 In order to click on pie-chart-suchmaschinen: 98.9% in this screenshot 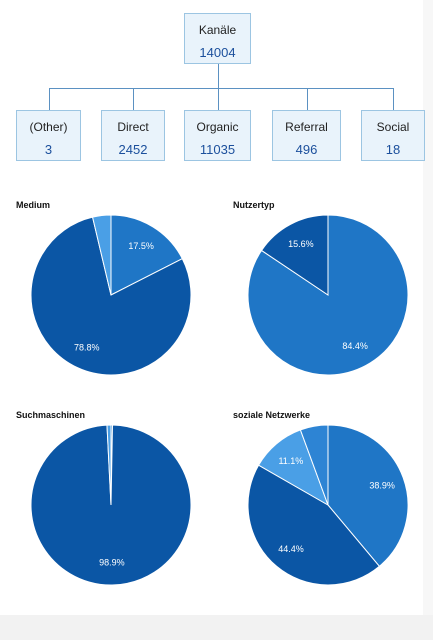, I will do `click(111, 505)`.